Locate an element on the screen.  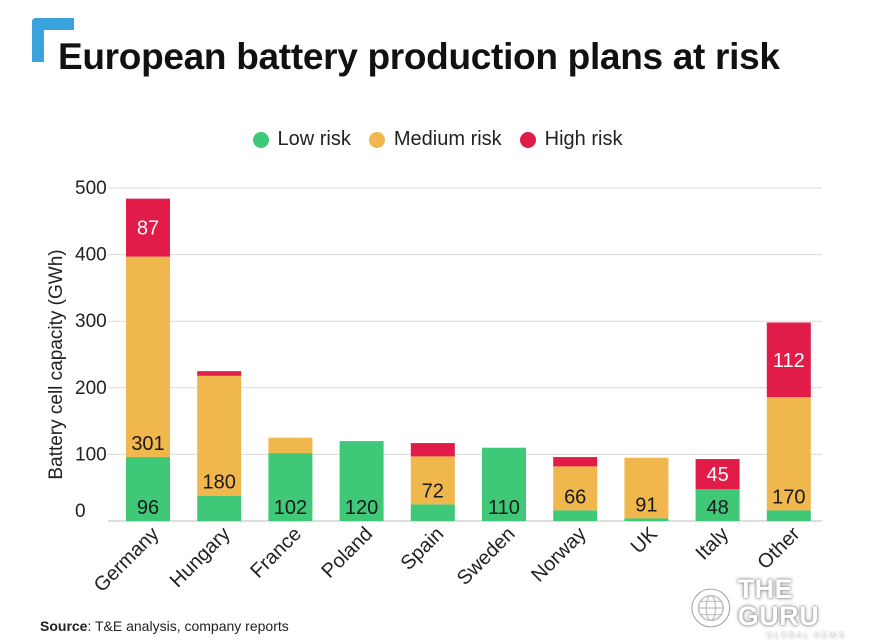
watermark-brand: THE GURU is located at coordinates (778, 602).